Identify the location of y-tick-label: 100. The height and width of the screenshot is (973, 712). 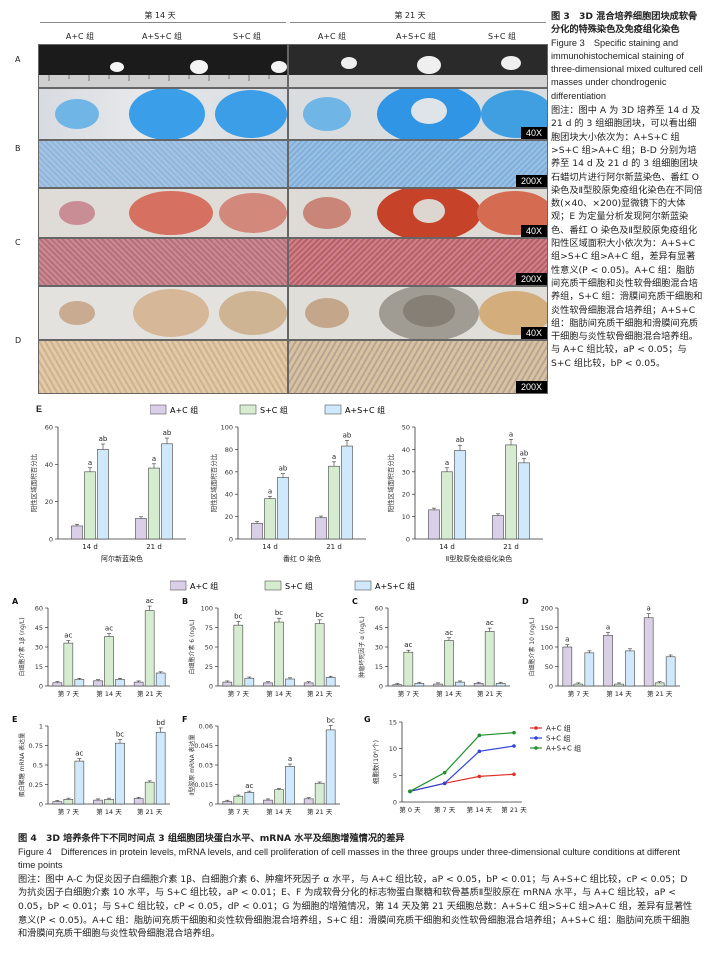
(547, 648).